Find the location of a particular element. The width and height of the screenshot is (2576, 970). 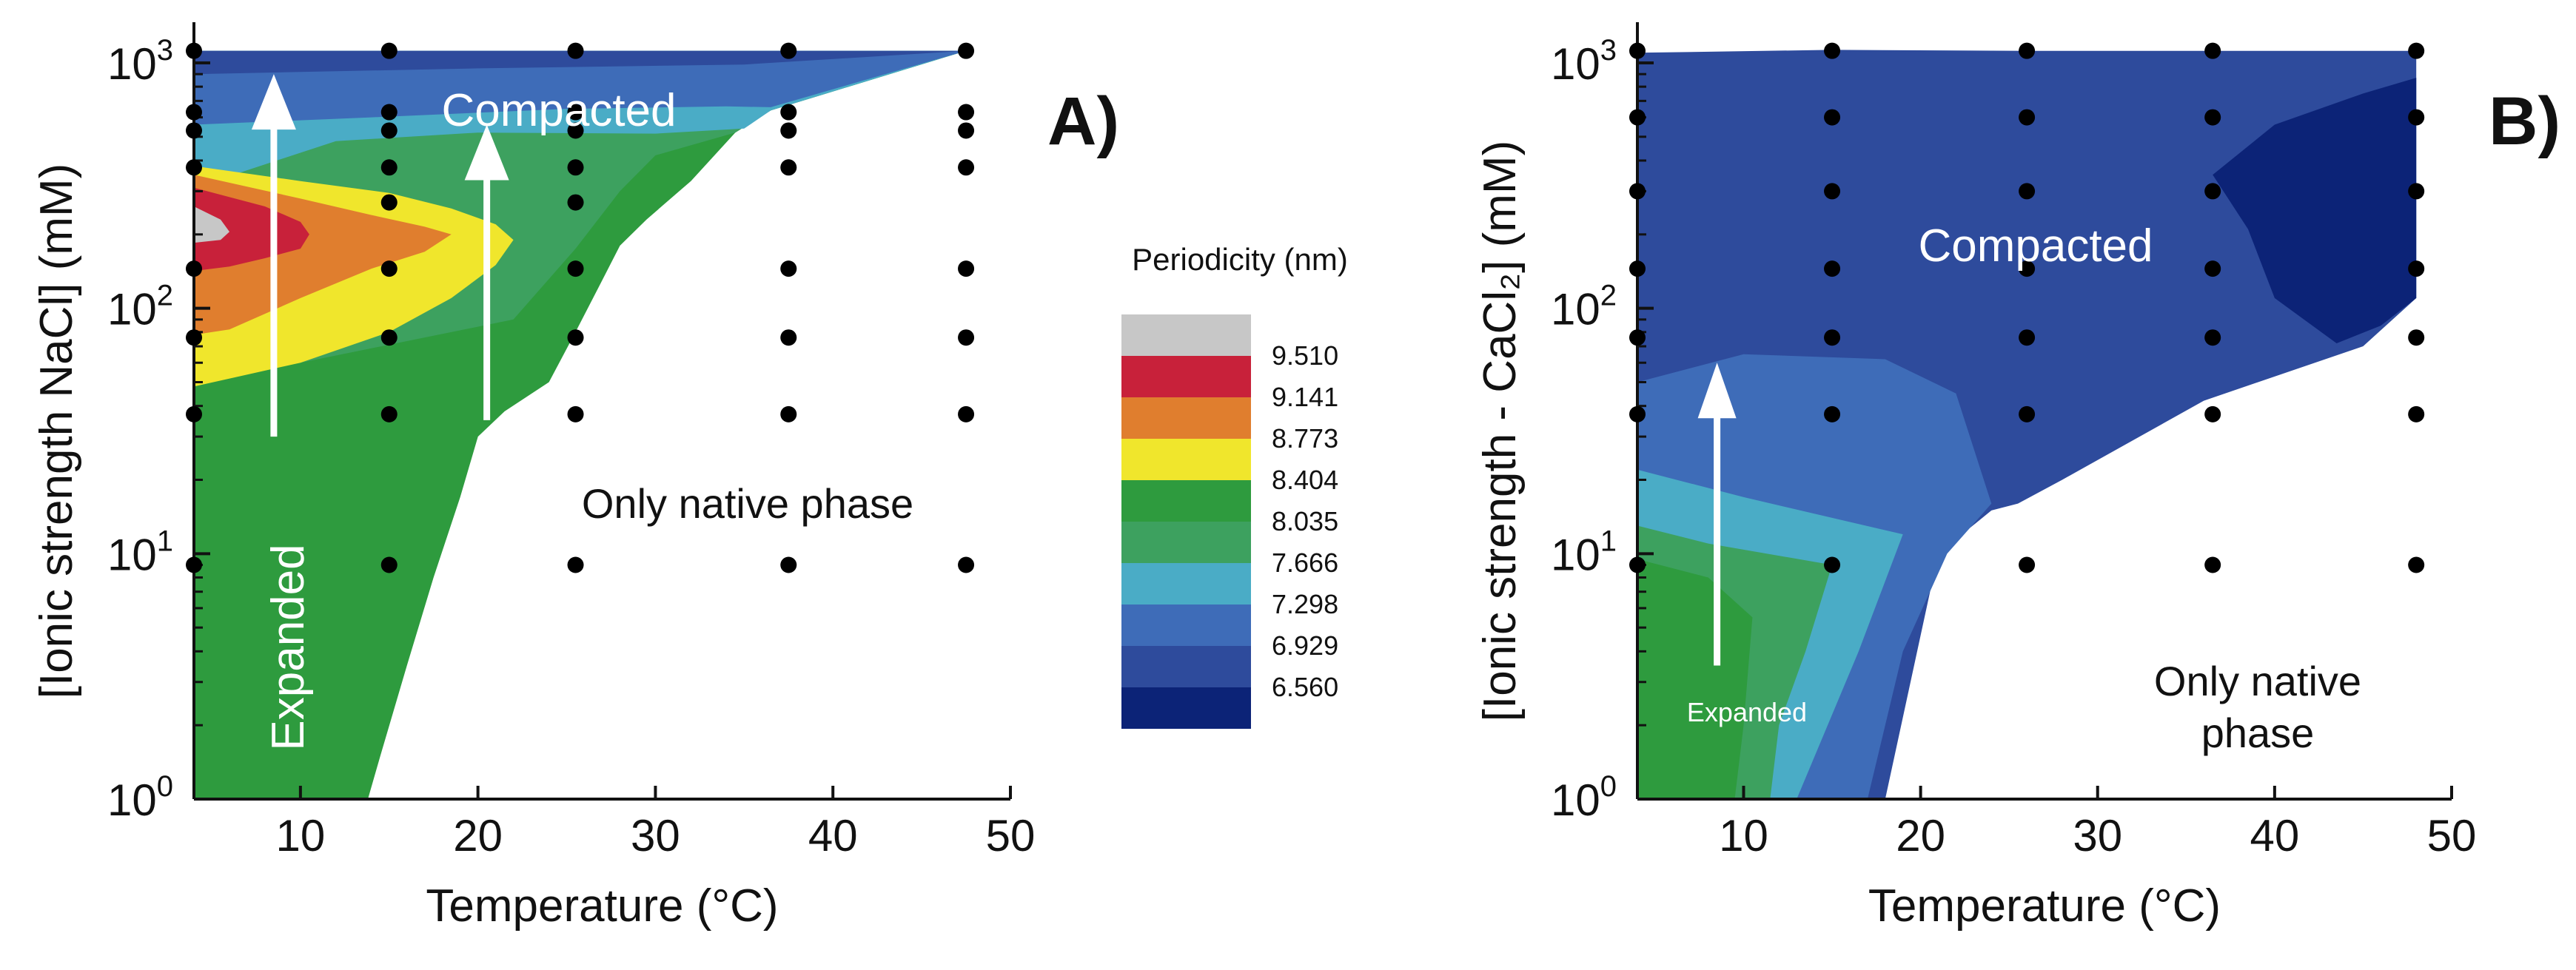

region-label-native-line2: phase is located at coordinates (2258, 733).